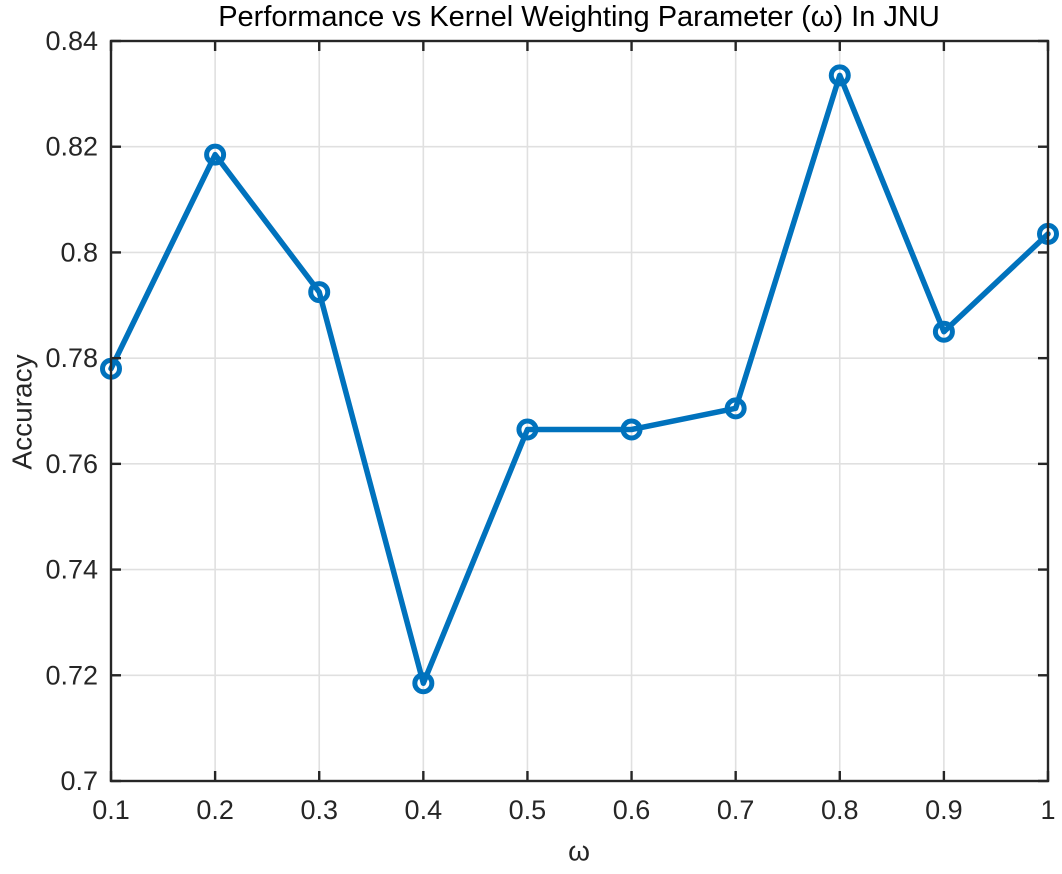 The height and width of the screenshot is (874, 1062). Describe the element at coordinates (1047, 810) in the screenshot. I see `x-tick-label: 1` at that location.